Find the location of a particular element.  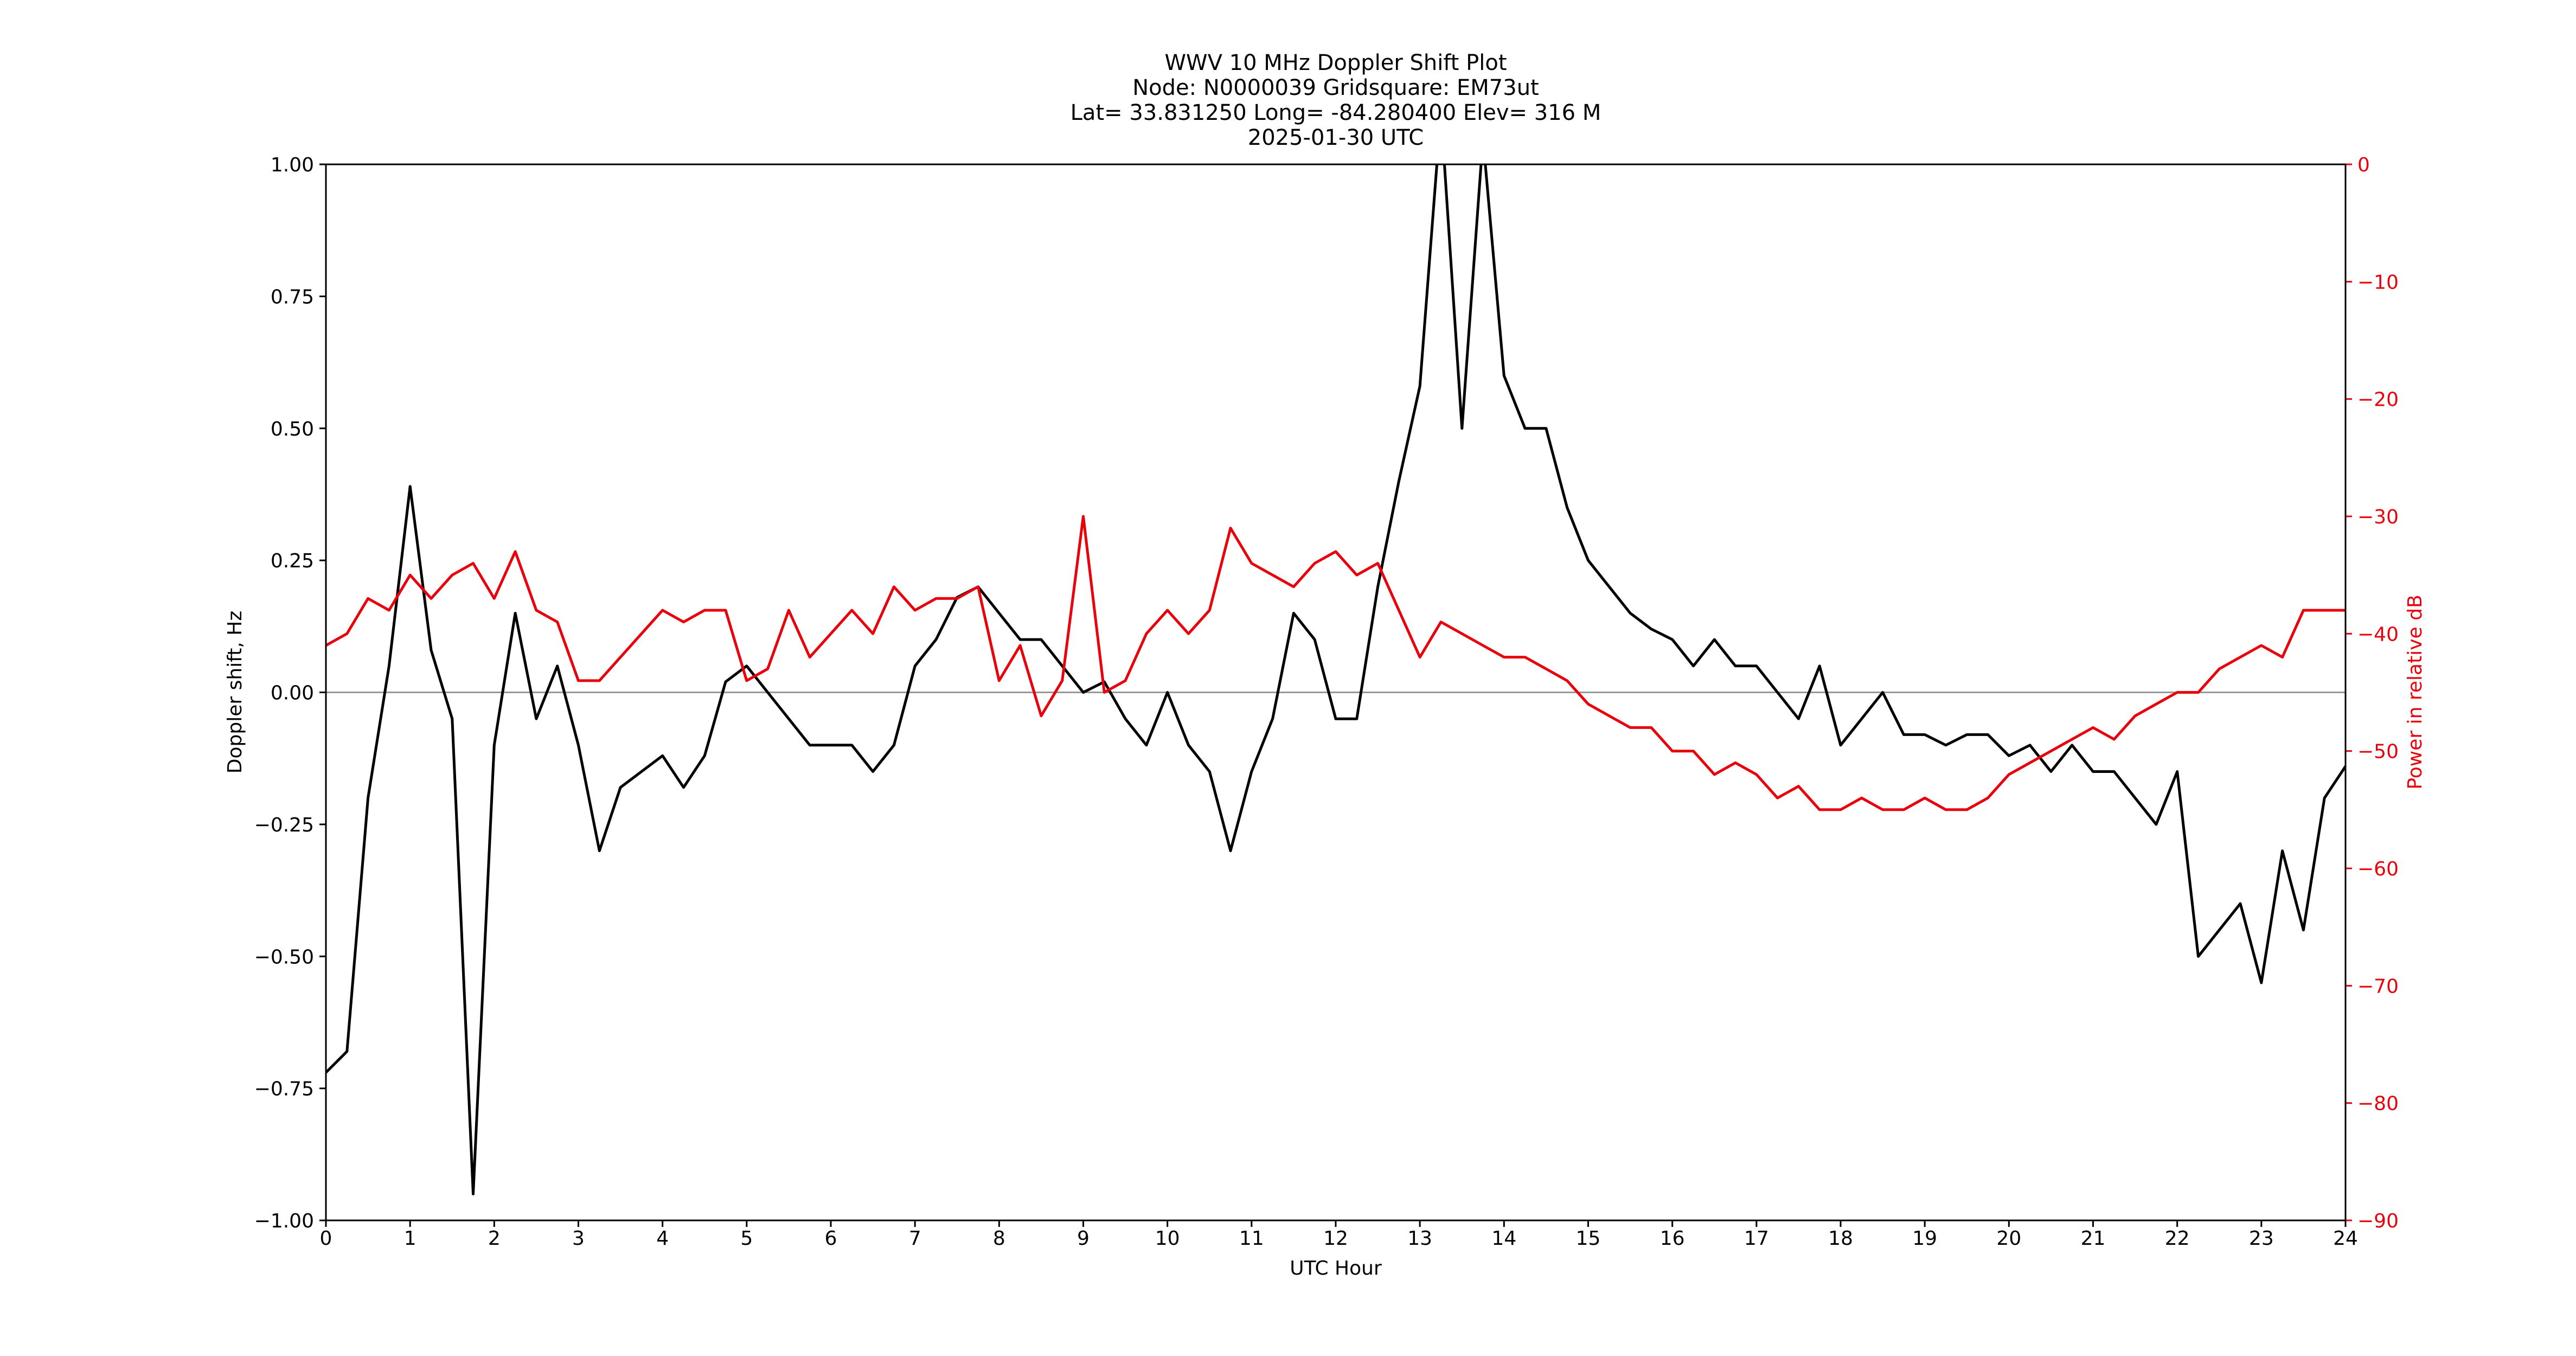

chart-title: Node: N0000039 Gridsquare: EM73ut is located at coordinates (1336, 87).